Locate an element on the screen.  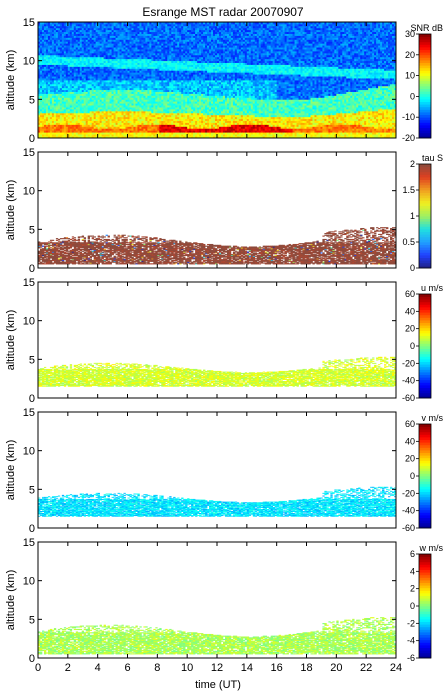
x-tick-label: 10 is located at coordinates (187, 668).